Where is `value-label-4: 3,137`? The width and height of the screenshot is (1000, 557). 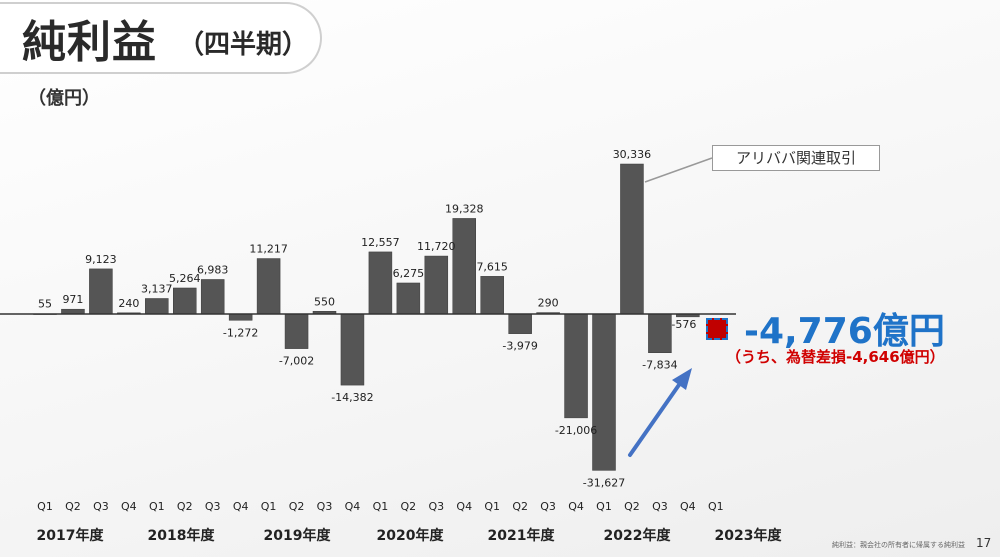
value-label-4: 3,137 is located at coordinates (157, 288).